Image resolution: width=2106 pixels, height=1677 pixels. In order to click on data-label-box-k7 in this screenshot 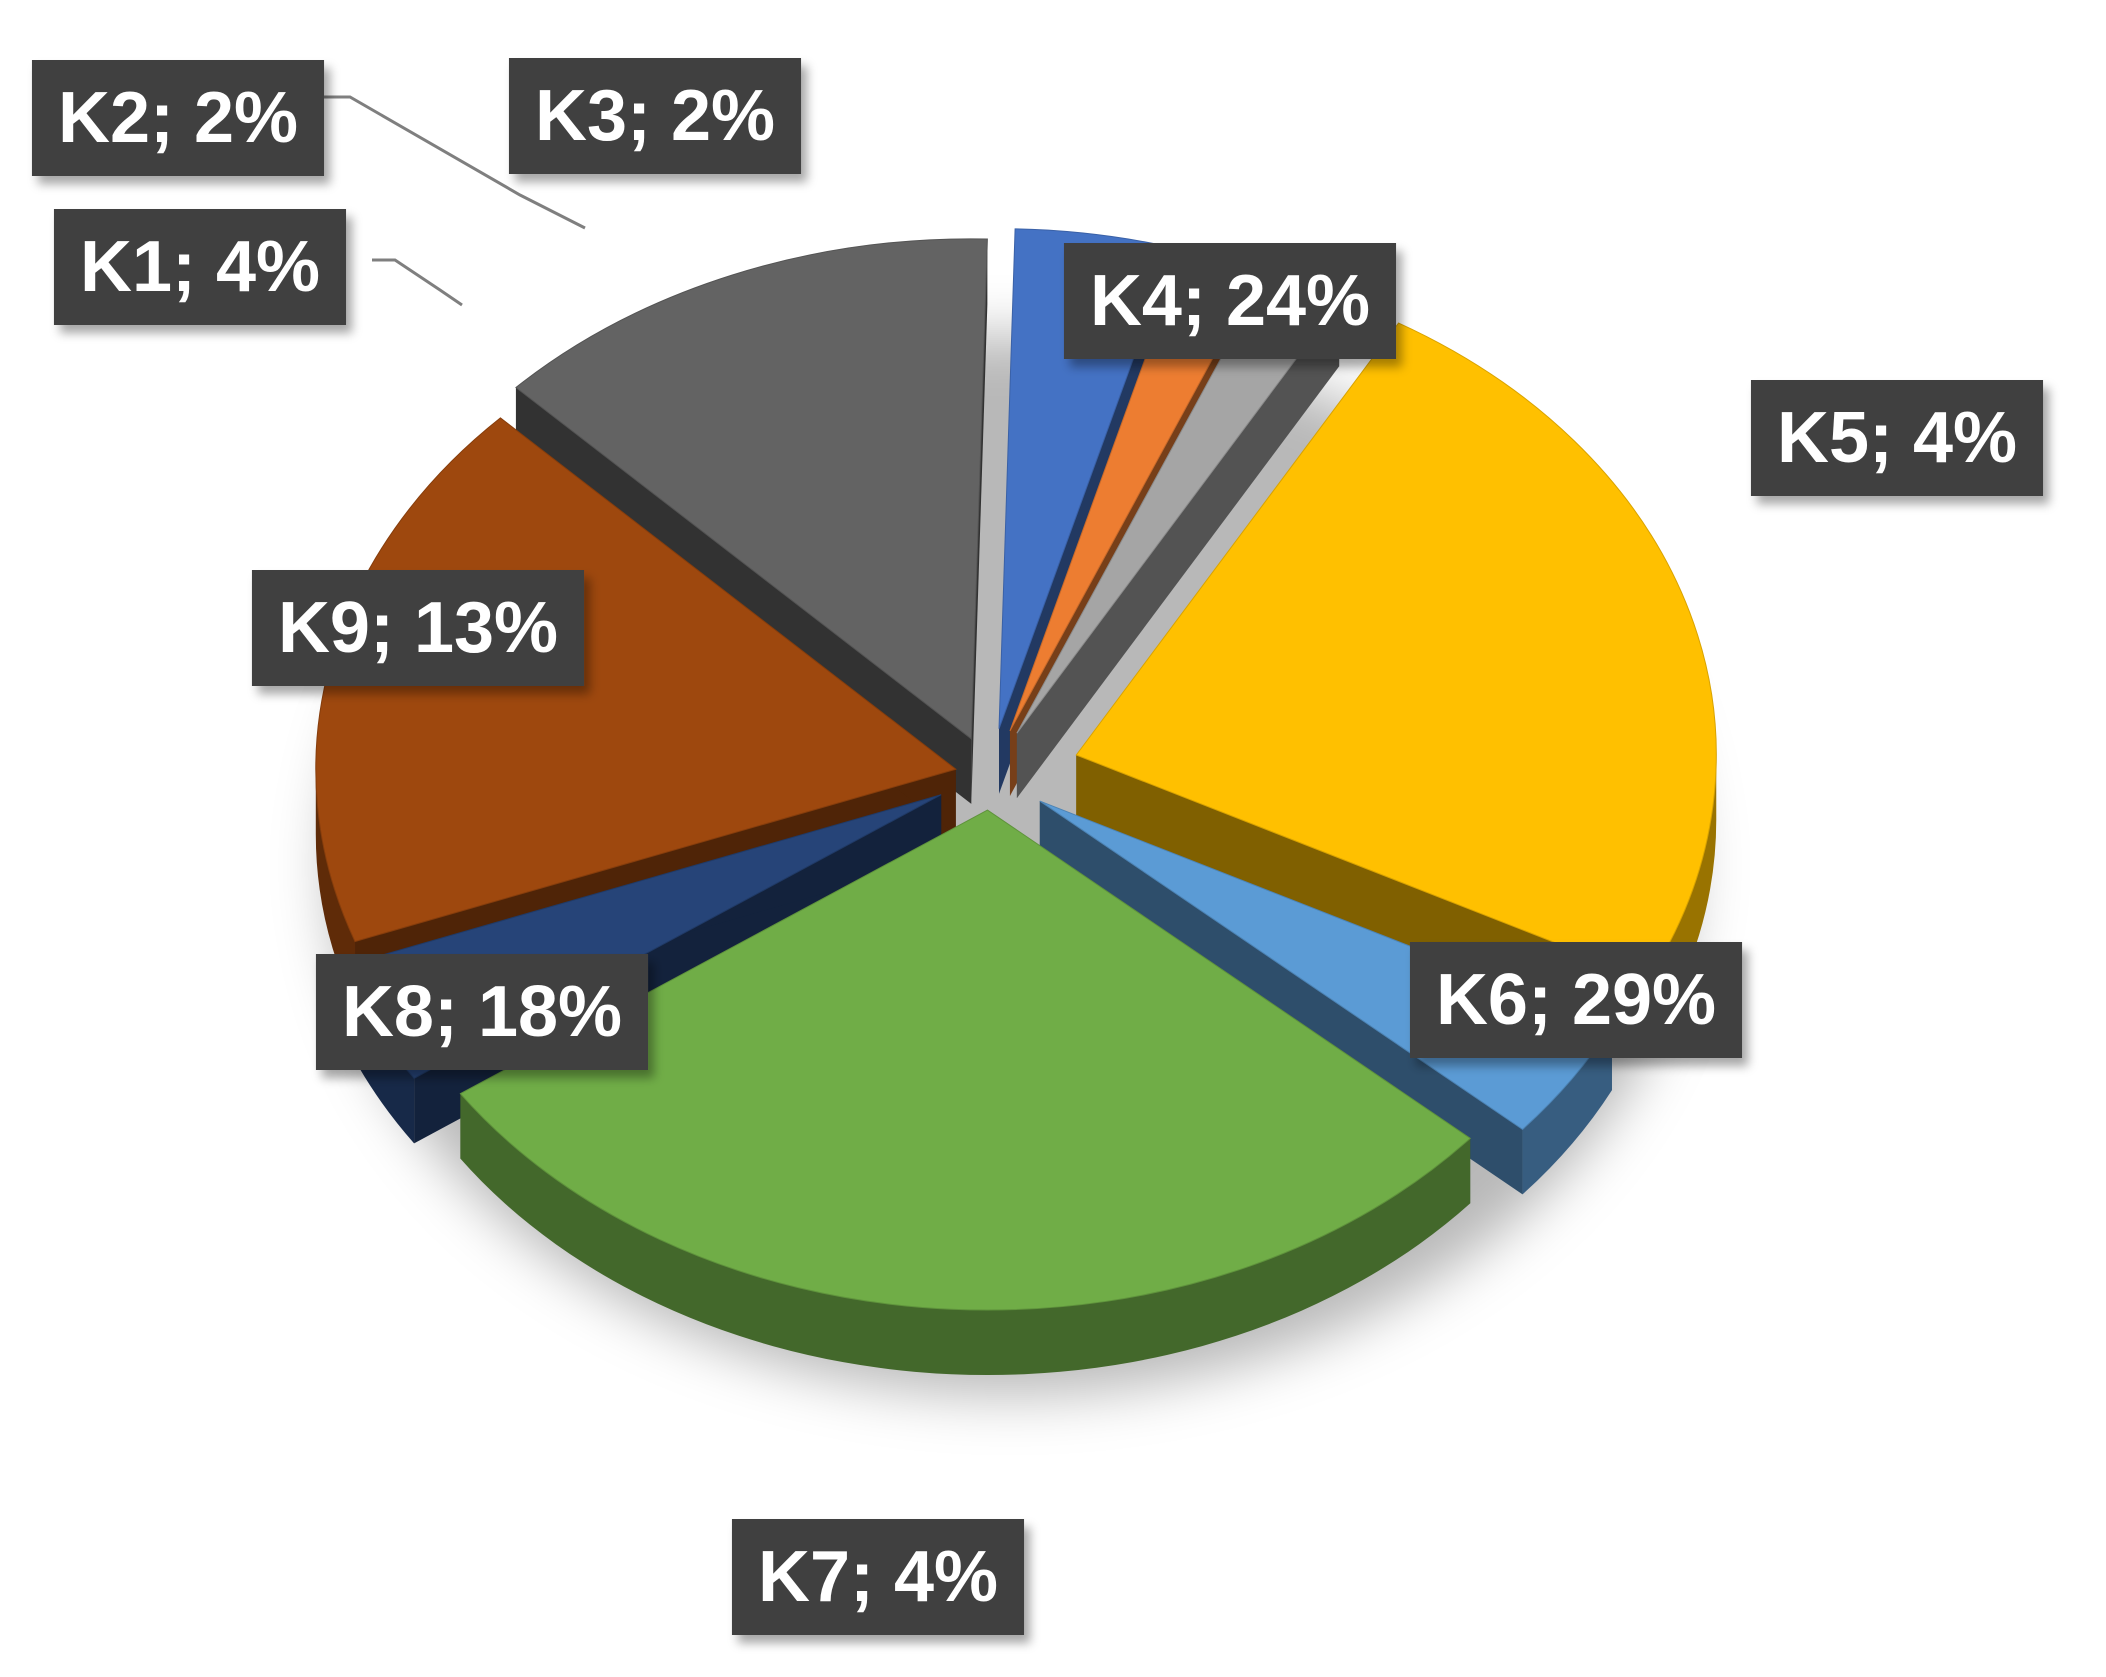, I will do `click(878, 1577)`.